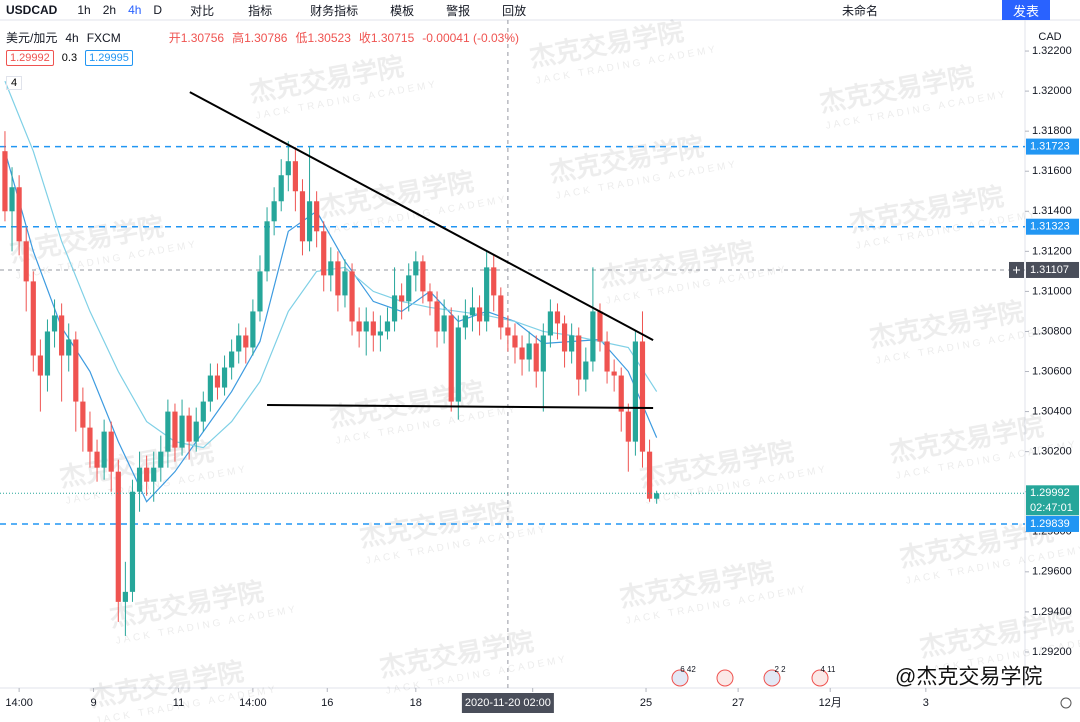 This screenshot has height=722, width=1080. I want to click on y-tick-label: 1.29600, so click(1052, 572).